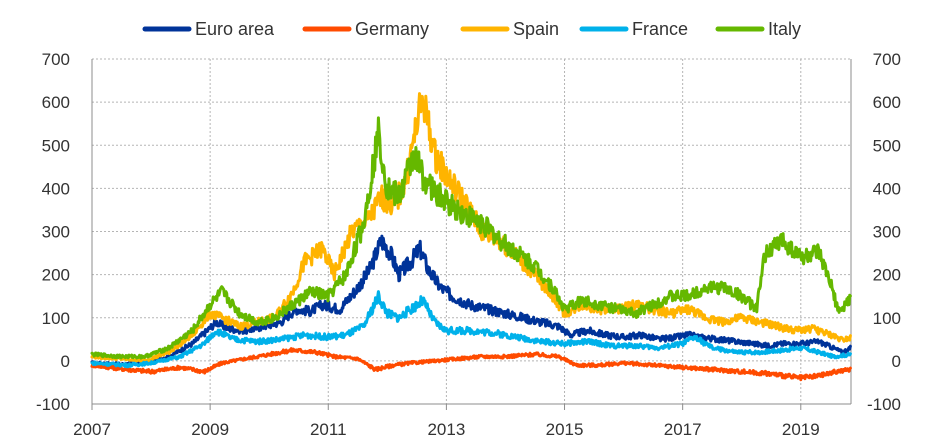 This screenshot has width=945, height=443. What do you see at coordinates (471, 29) in the screenshot?
I see `legend: Euro area Germany Spain France Italy` at bounding box center [471, 29].